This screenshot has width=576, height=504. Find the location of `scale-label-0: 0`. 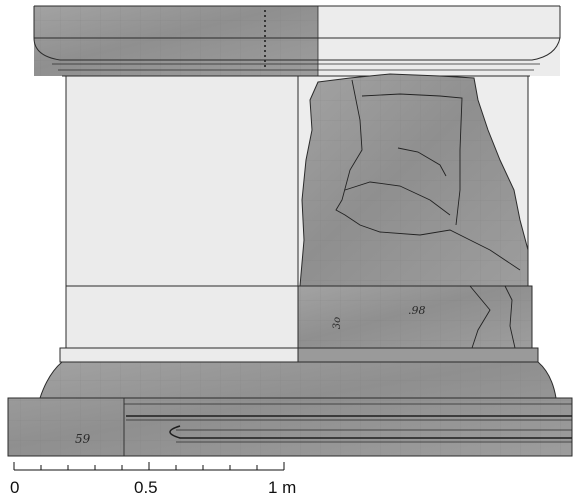

scale-label-0: 0 is located at coordinates (15, 487).